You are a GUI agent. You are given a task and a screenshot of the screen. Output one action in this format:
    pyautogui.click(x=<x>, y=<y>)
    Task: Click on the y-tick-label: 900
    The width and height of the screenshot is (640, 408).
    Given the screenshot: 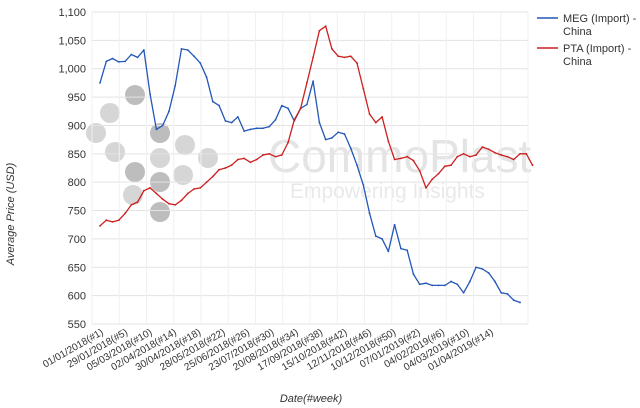 What is the action you would take?
    pyautogui.click(x=77, y=126)
    